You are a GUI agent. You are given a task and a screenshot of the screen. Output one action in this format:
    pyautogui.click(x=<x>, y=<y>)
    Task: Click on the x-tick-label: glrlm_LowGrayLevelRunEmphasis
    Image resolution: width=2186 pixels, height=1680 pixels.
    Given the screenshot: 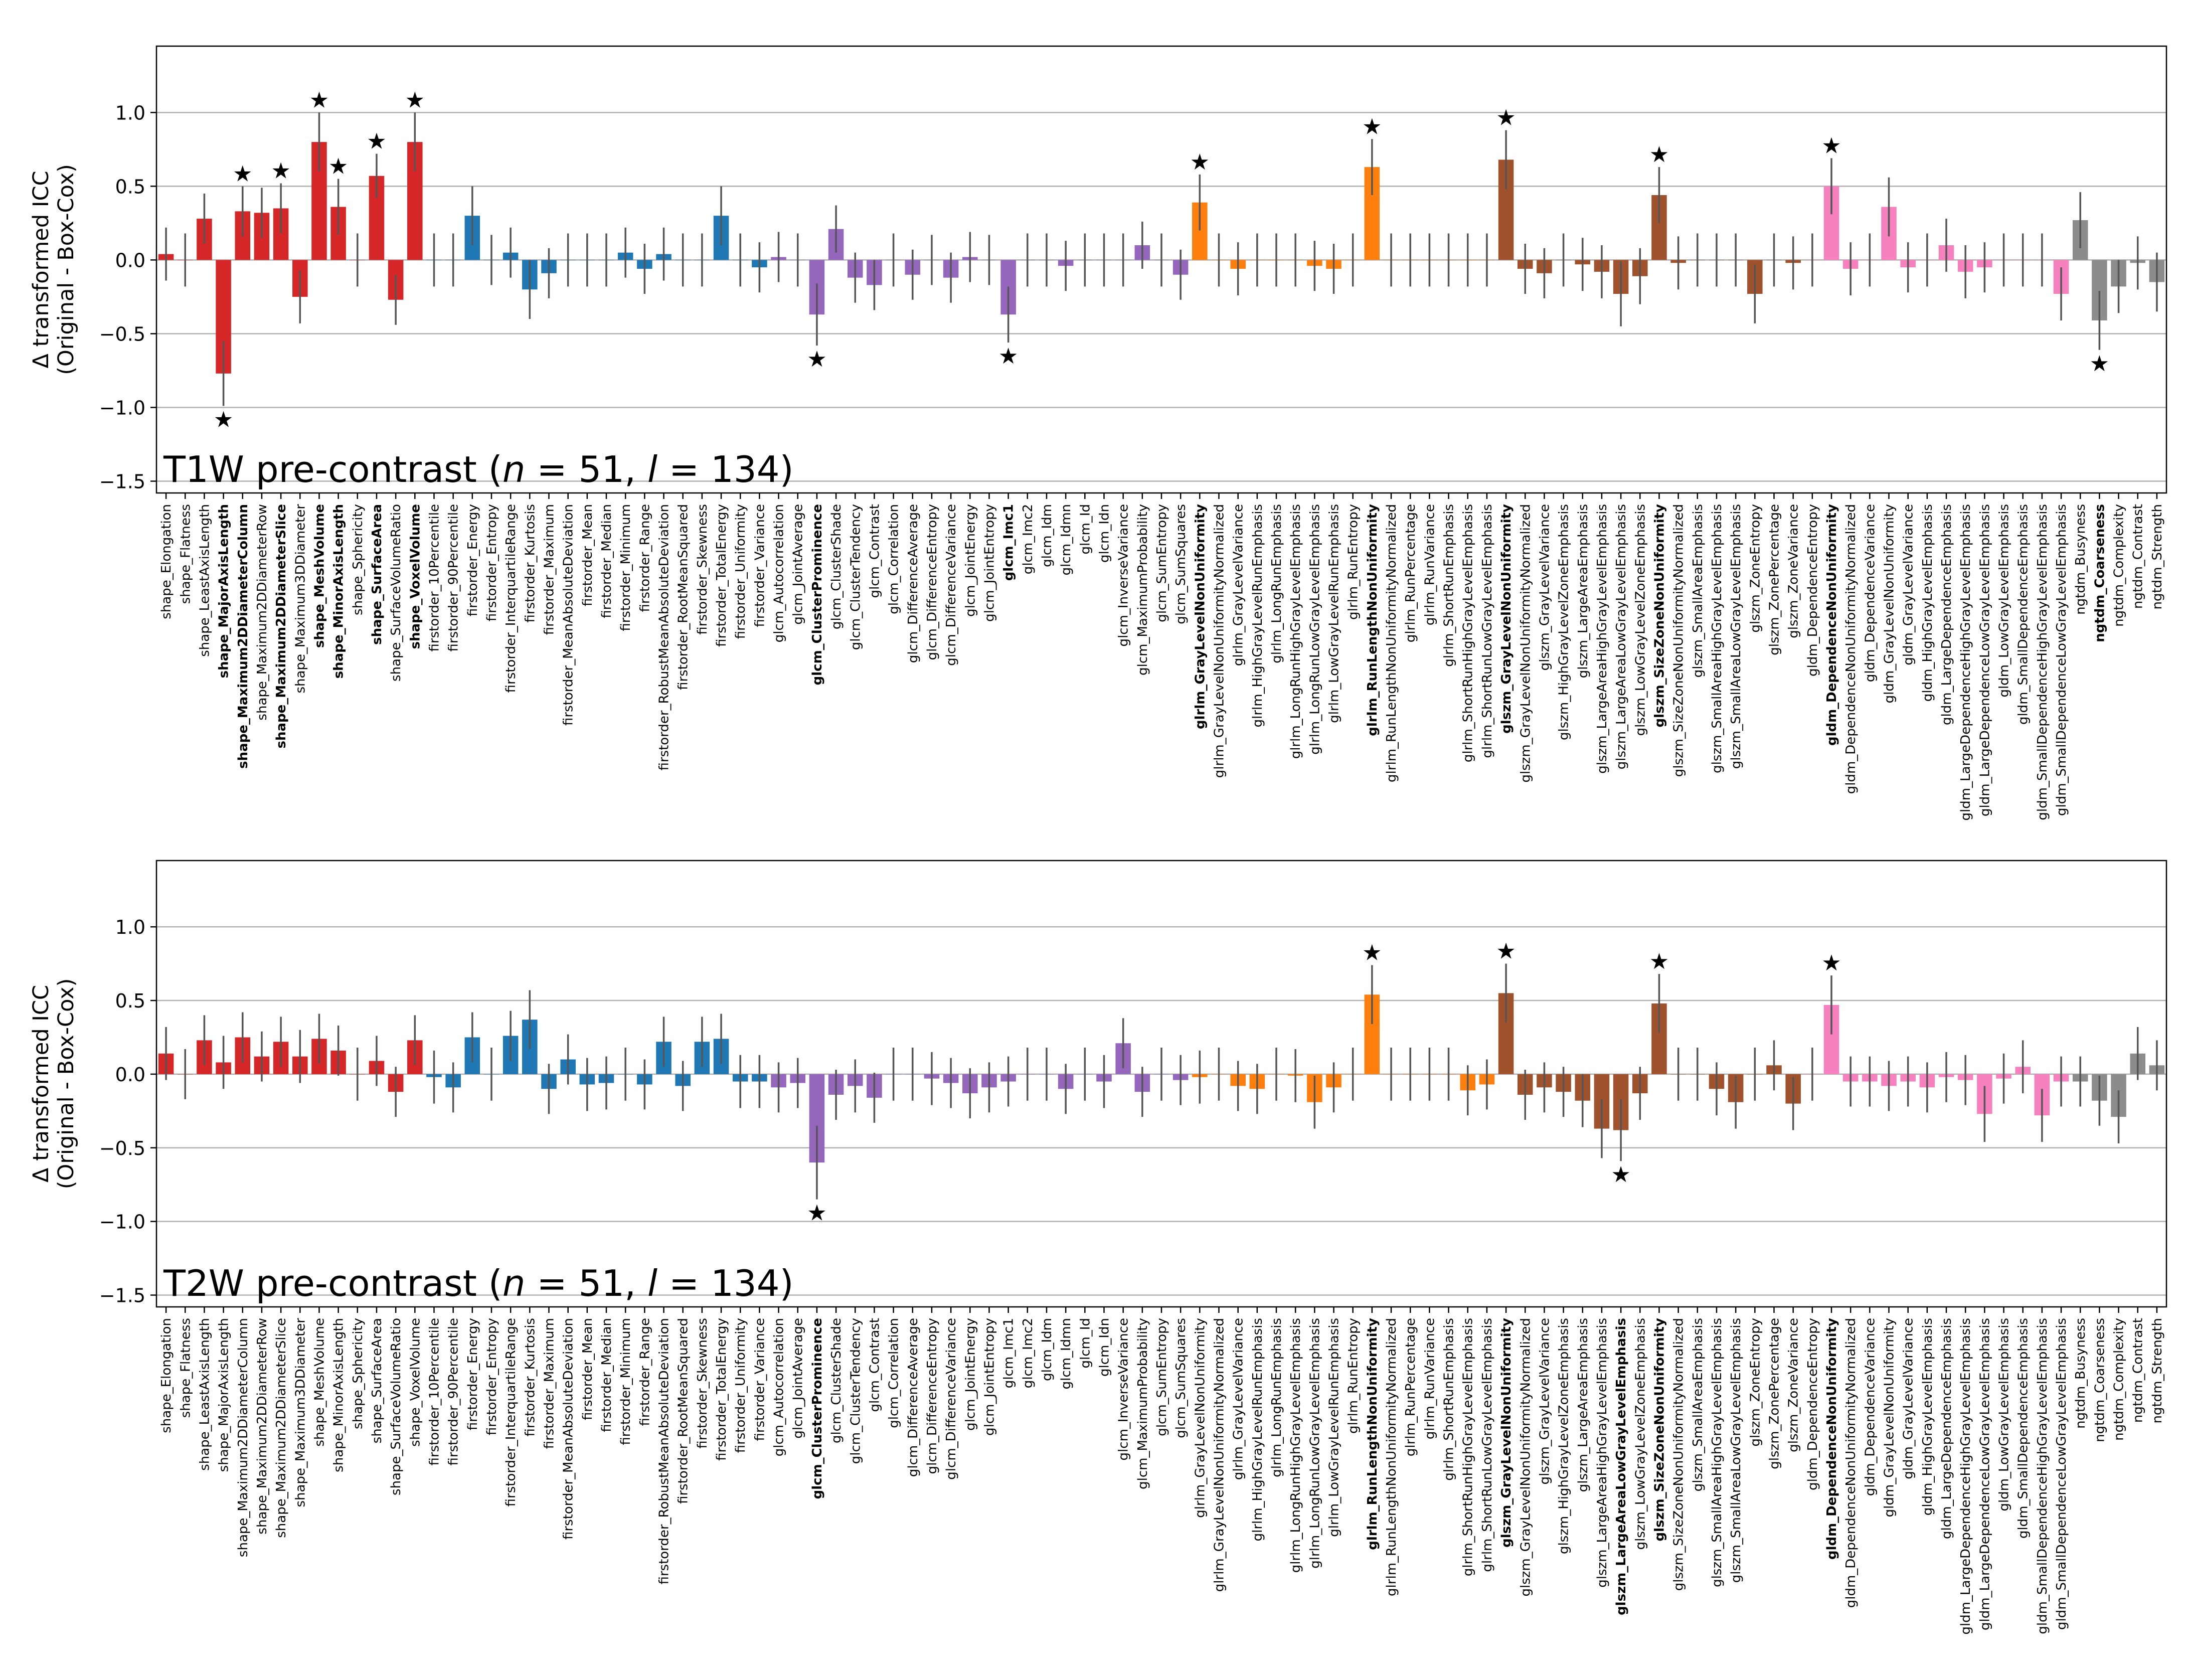 What is the action you would take?
    pyautogui.click(x=1334, y=1427)
    